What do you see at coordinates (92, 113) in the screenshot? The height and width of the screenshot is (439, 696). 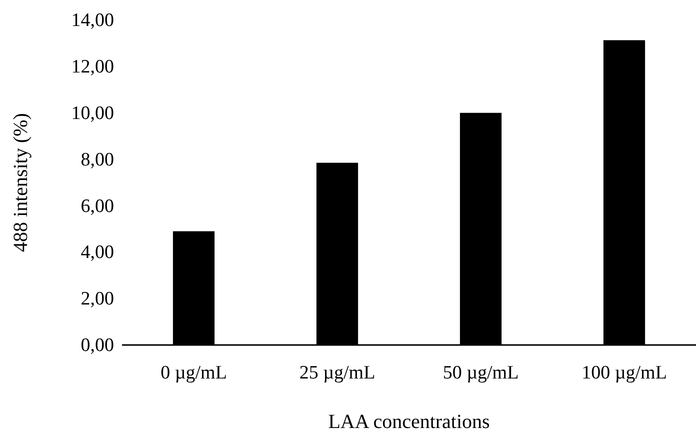 I see `y-tick-label: 10,00` at bounding box center [92, 113].